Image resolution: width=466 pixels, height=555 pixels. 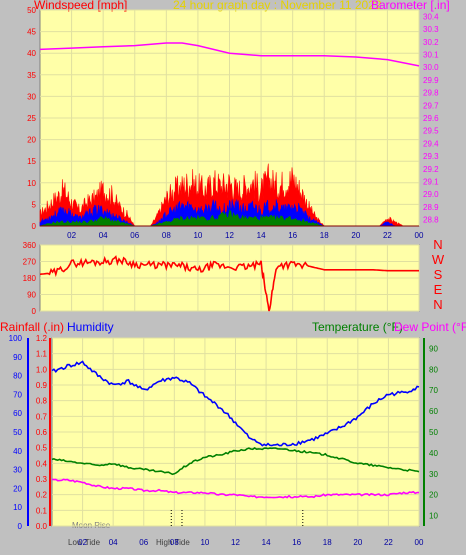 I want to click on barometer-y-tick-label: 29.3, so click(x=431, y=156).